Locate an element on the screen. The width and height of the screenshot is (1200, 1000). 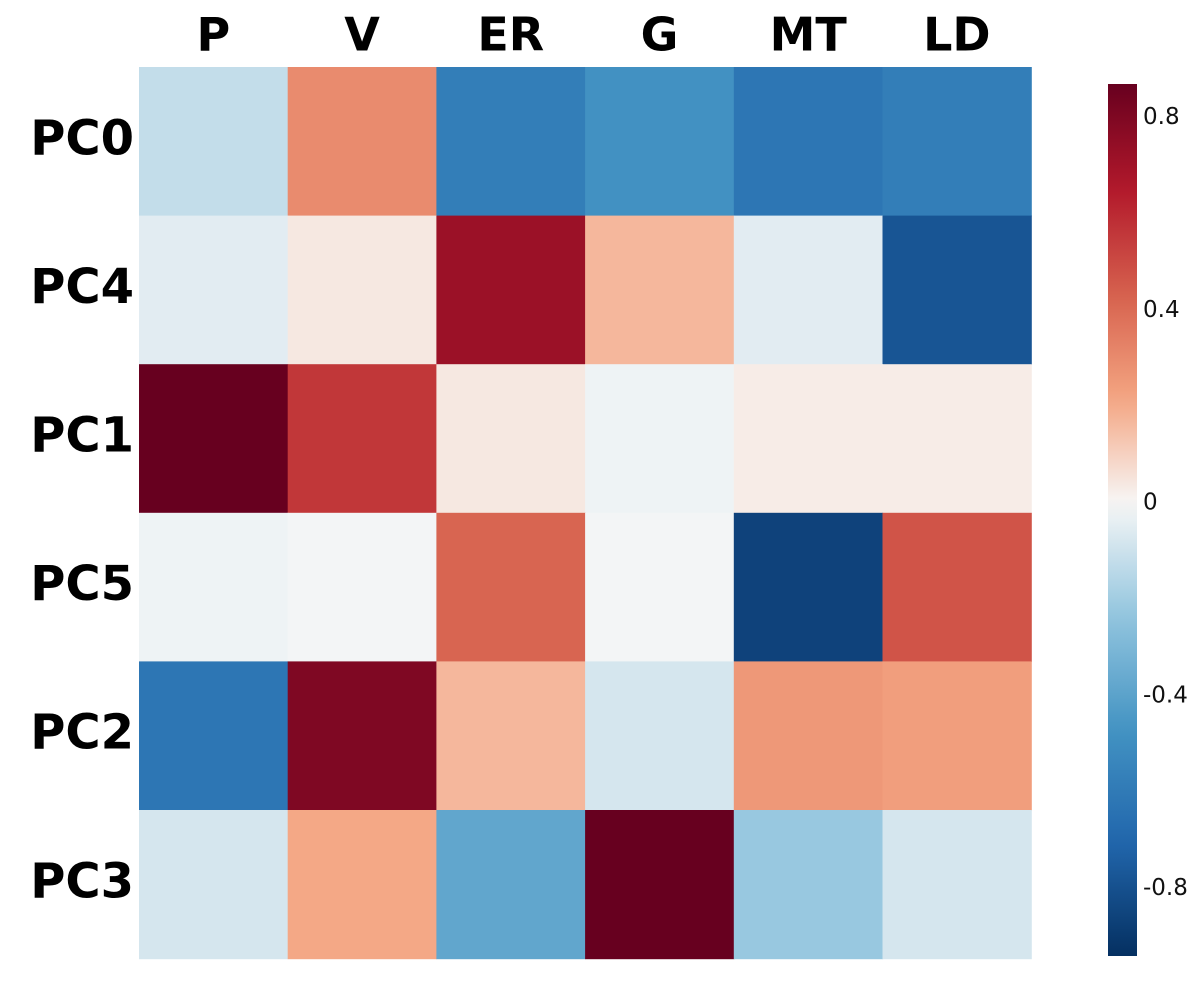
row-label: PC2 is located at coordinates (82, 733).